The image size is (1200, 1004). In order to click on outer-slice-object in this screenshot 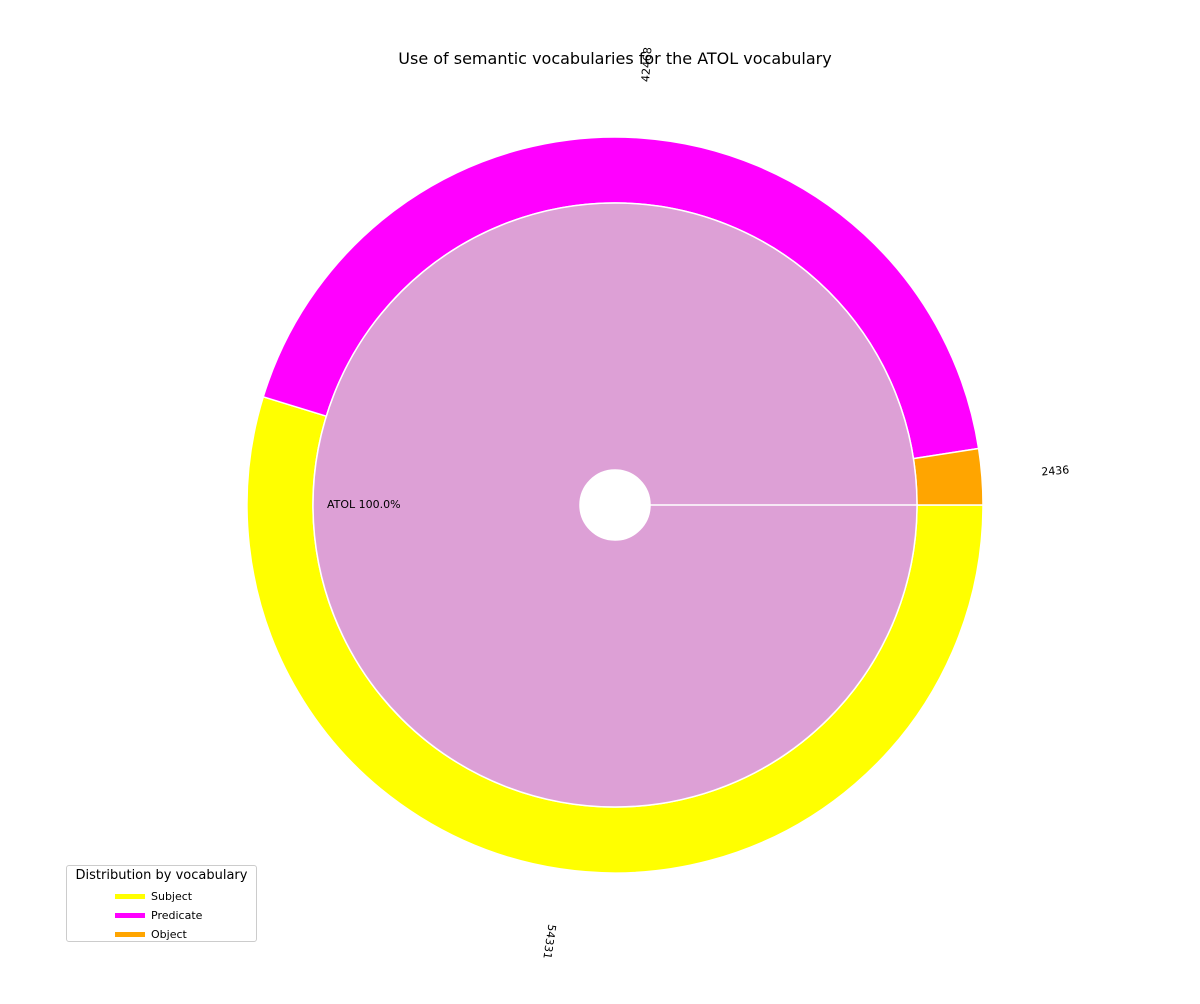, I will do `click(948, 476)`.